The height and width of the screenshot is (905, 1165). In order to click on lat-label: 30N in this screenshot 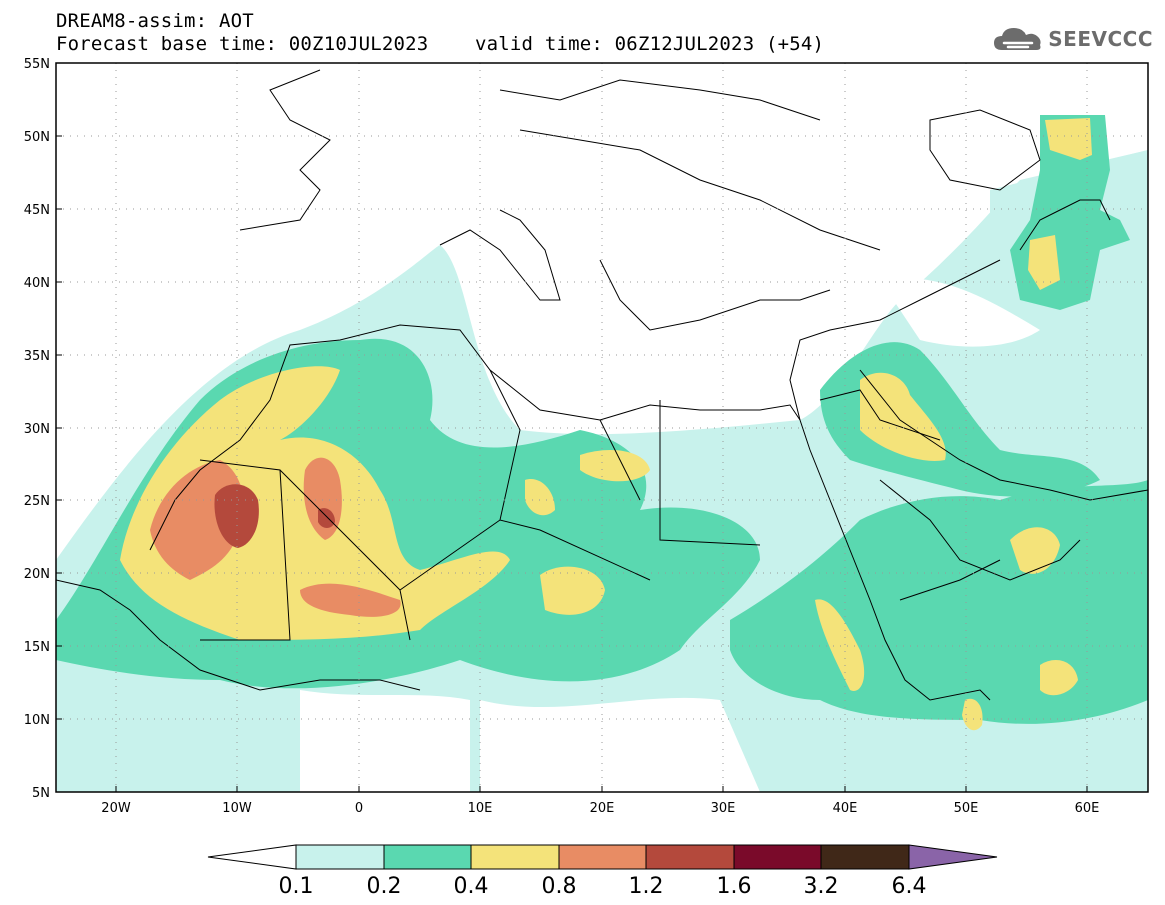, I will do `click(37, 429)`.